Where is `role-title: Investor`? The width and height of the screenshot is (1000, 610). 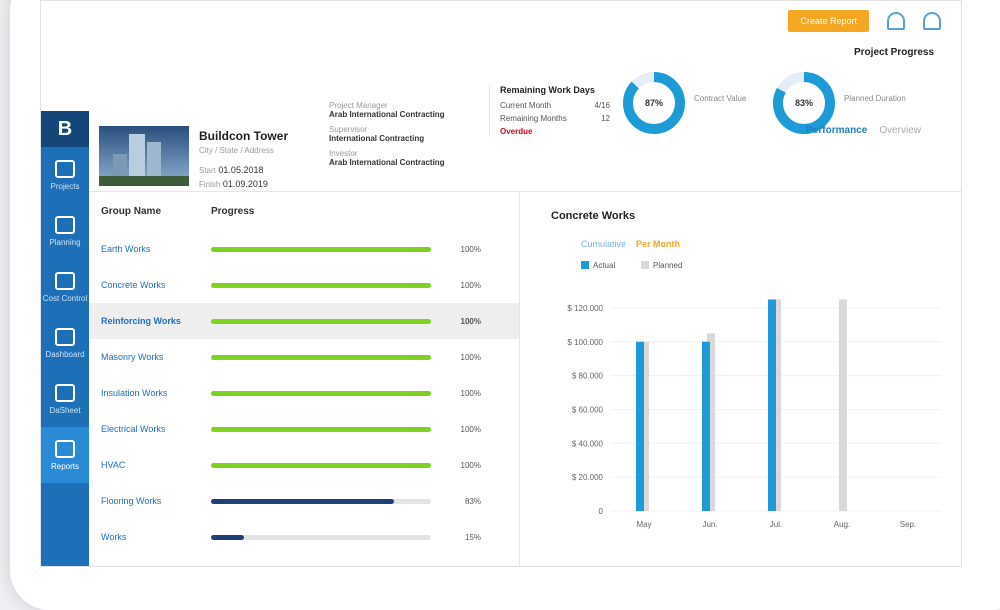
role-title: Investor is located at coordinates (343, 153).